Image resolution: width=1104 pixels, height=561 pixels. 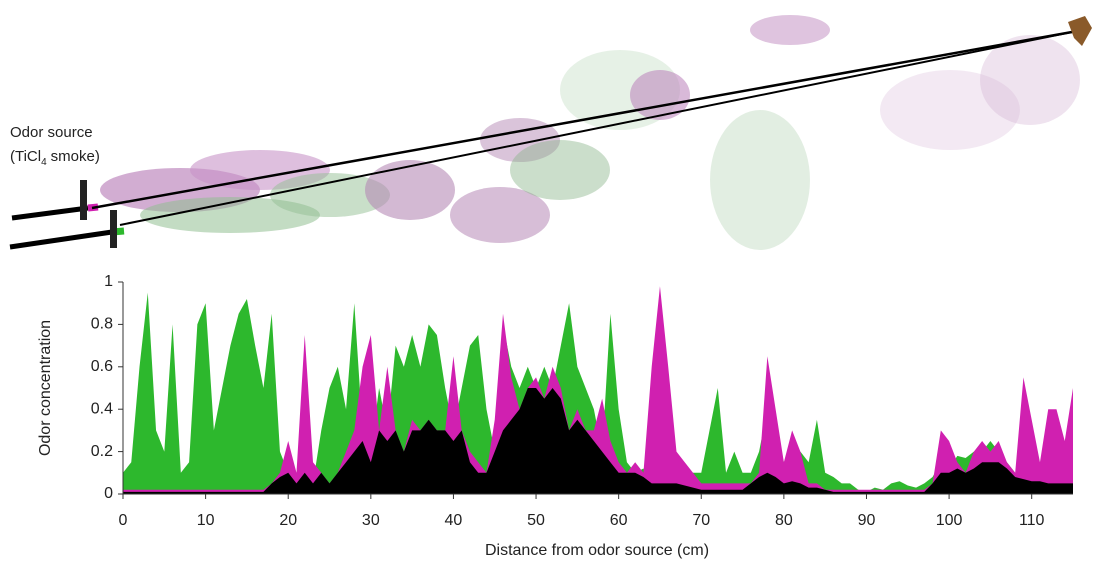 What do you see at coordinates (102, 366) in the screenshot?
I see `y-tick-label: 0.6` at bounding box center [102, 366].